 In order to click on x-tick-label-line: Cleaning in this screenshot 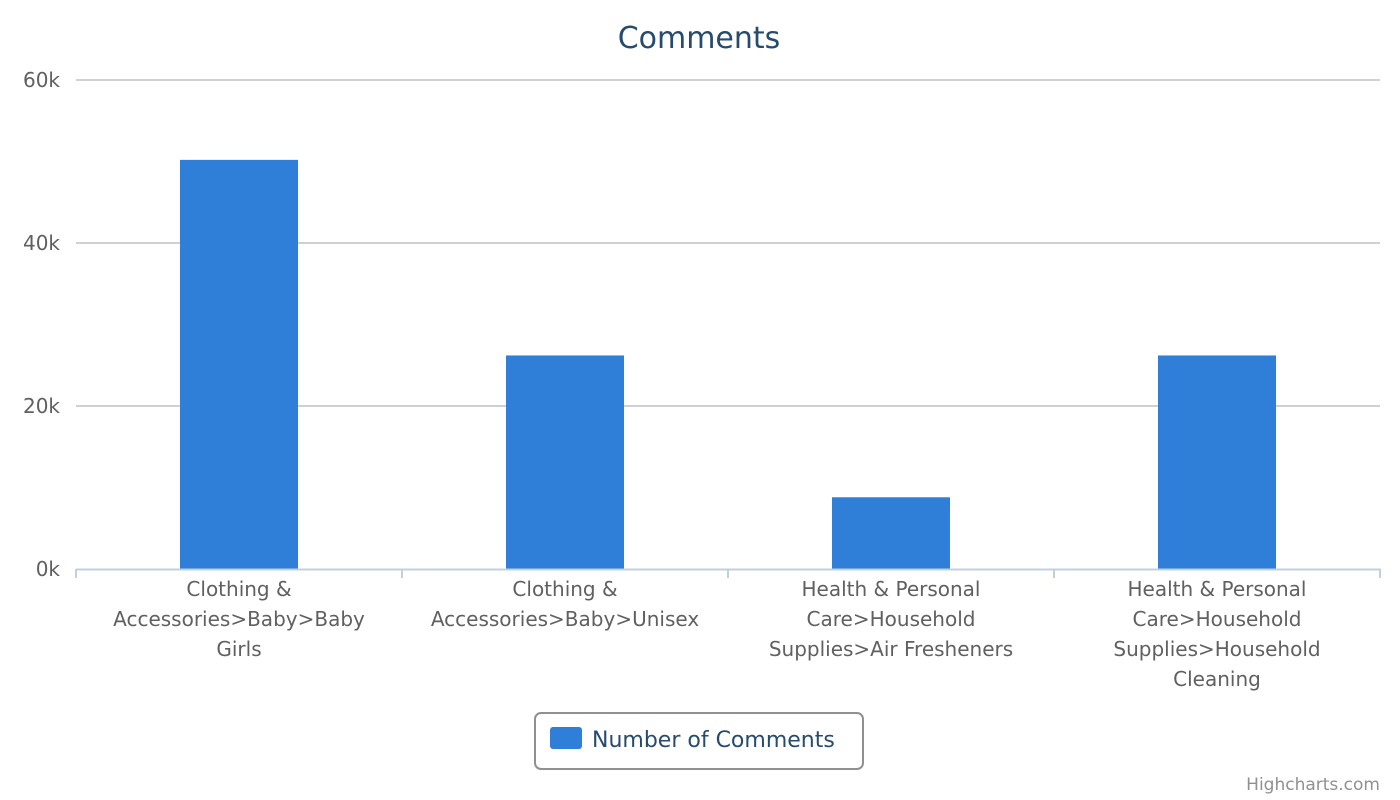, I will do `click(1217, 679)`.